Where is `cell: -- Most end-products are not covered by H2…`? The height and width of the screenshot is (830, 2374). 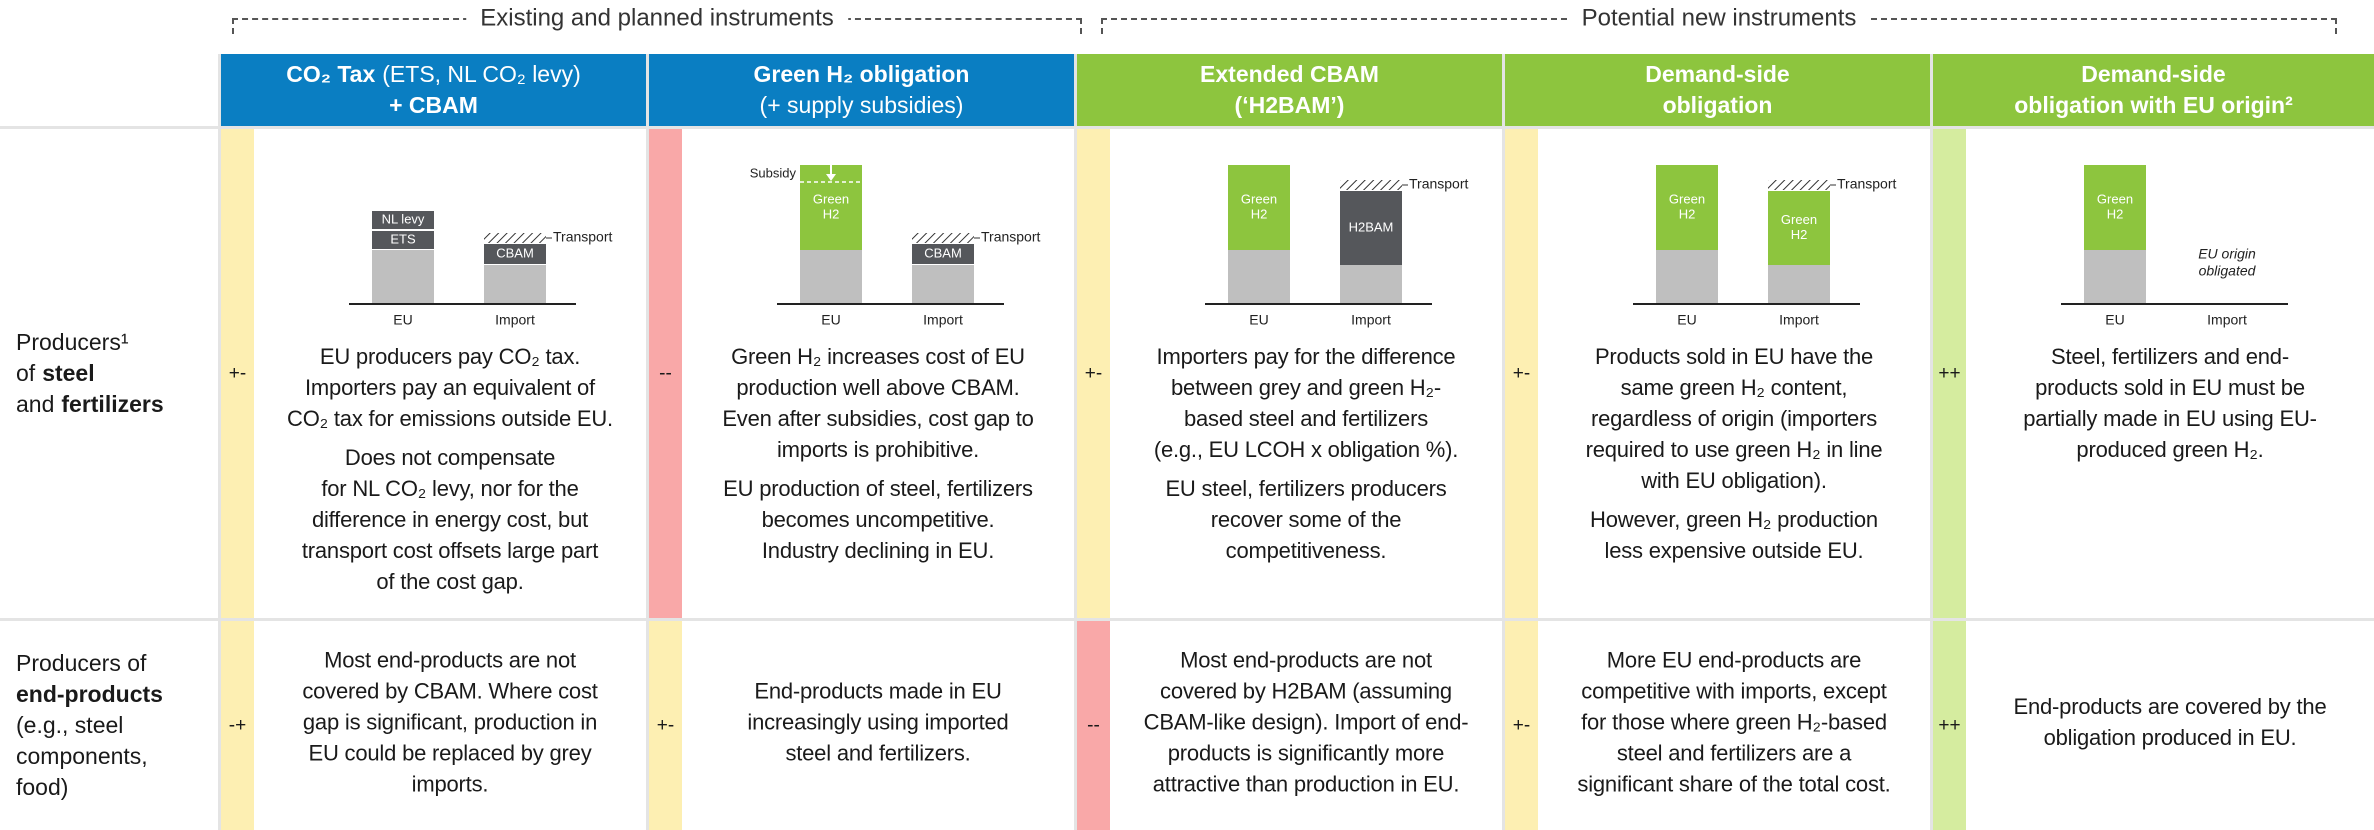 cell: -- Most end-products are not covered by H2… is located at coordinates (1289, 725).